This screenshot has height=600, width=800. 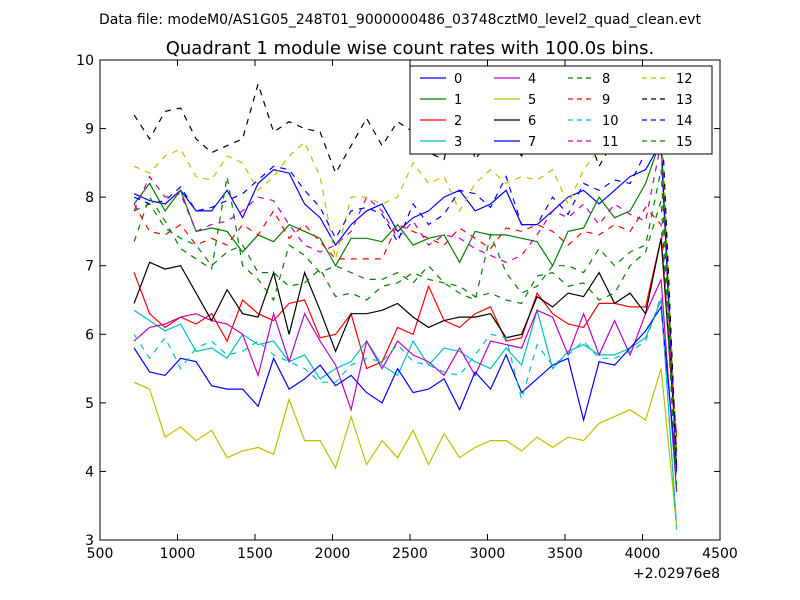 What do you see at coordinates (89, 198) in the screenshot?
I see `y-tick-label: 8` at bounding box center [89, 198].